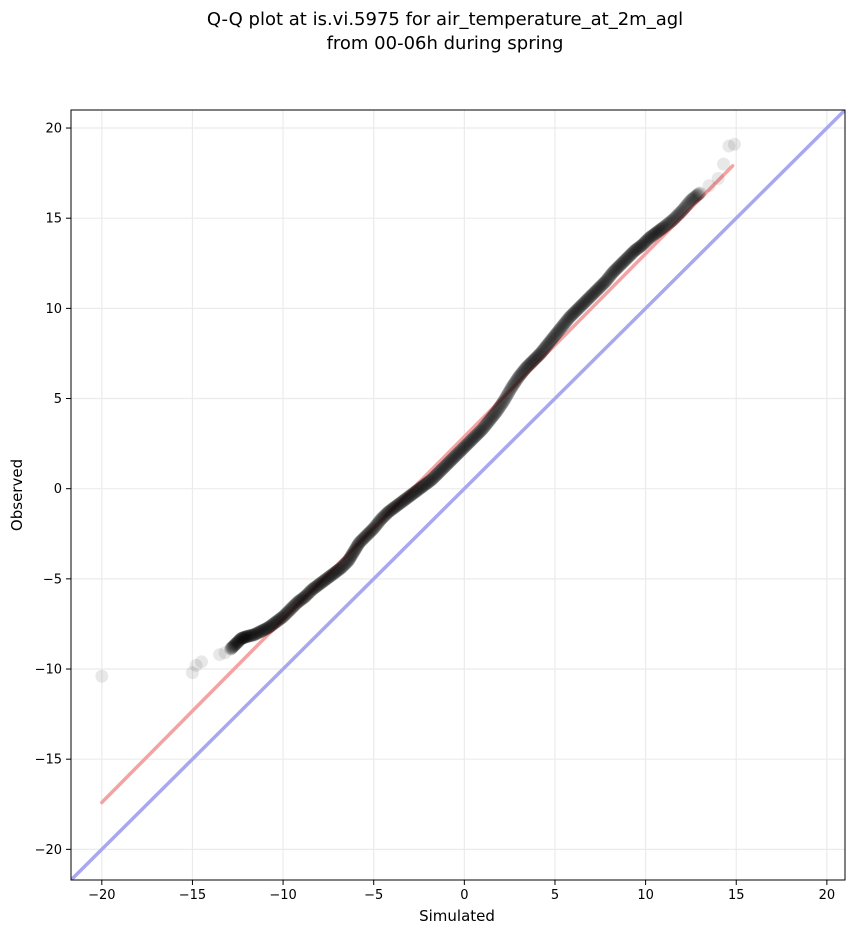  What do you see at coordinates (52, 579) in the screenshot?
I see `y-tick-label: −5` at bounding box center [52, 579].